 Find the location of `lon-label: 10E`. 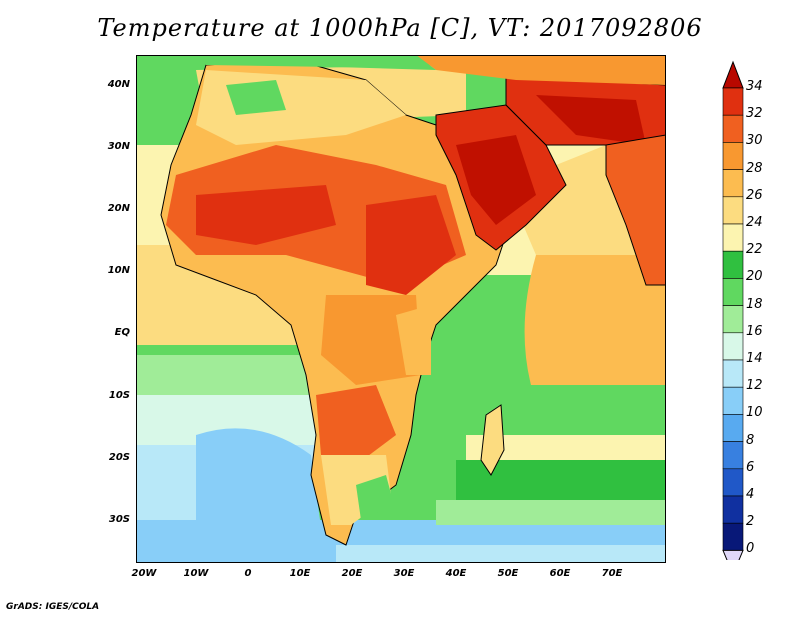

lon-label: 10E is located at coordinates (300, 573).